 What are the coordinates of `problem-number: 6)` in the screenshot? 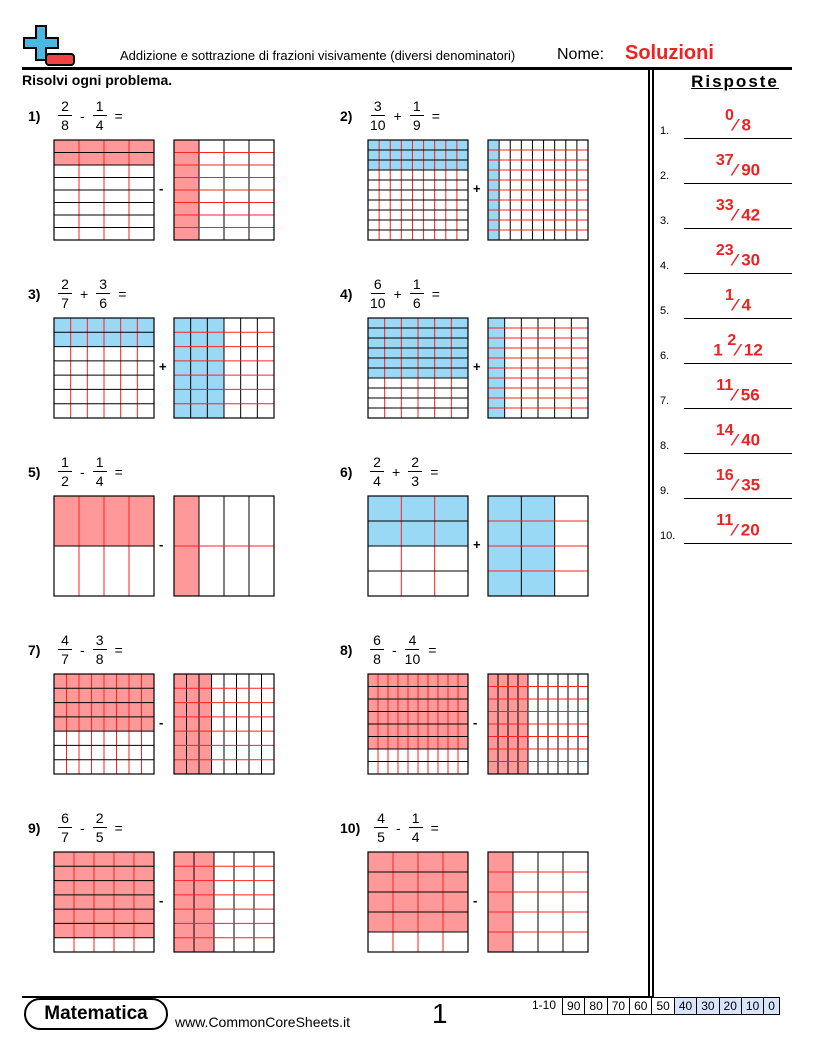 It's located at (346, 471).